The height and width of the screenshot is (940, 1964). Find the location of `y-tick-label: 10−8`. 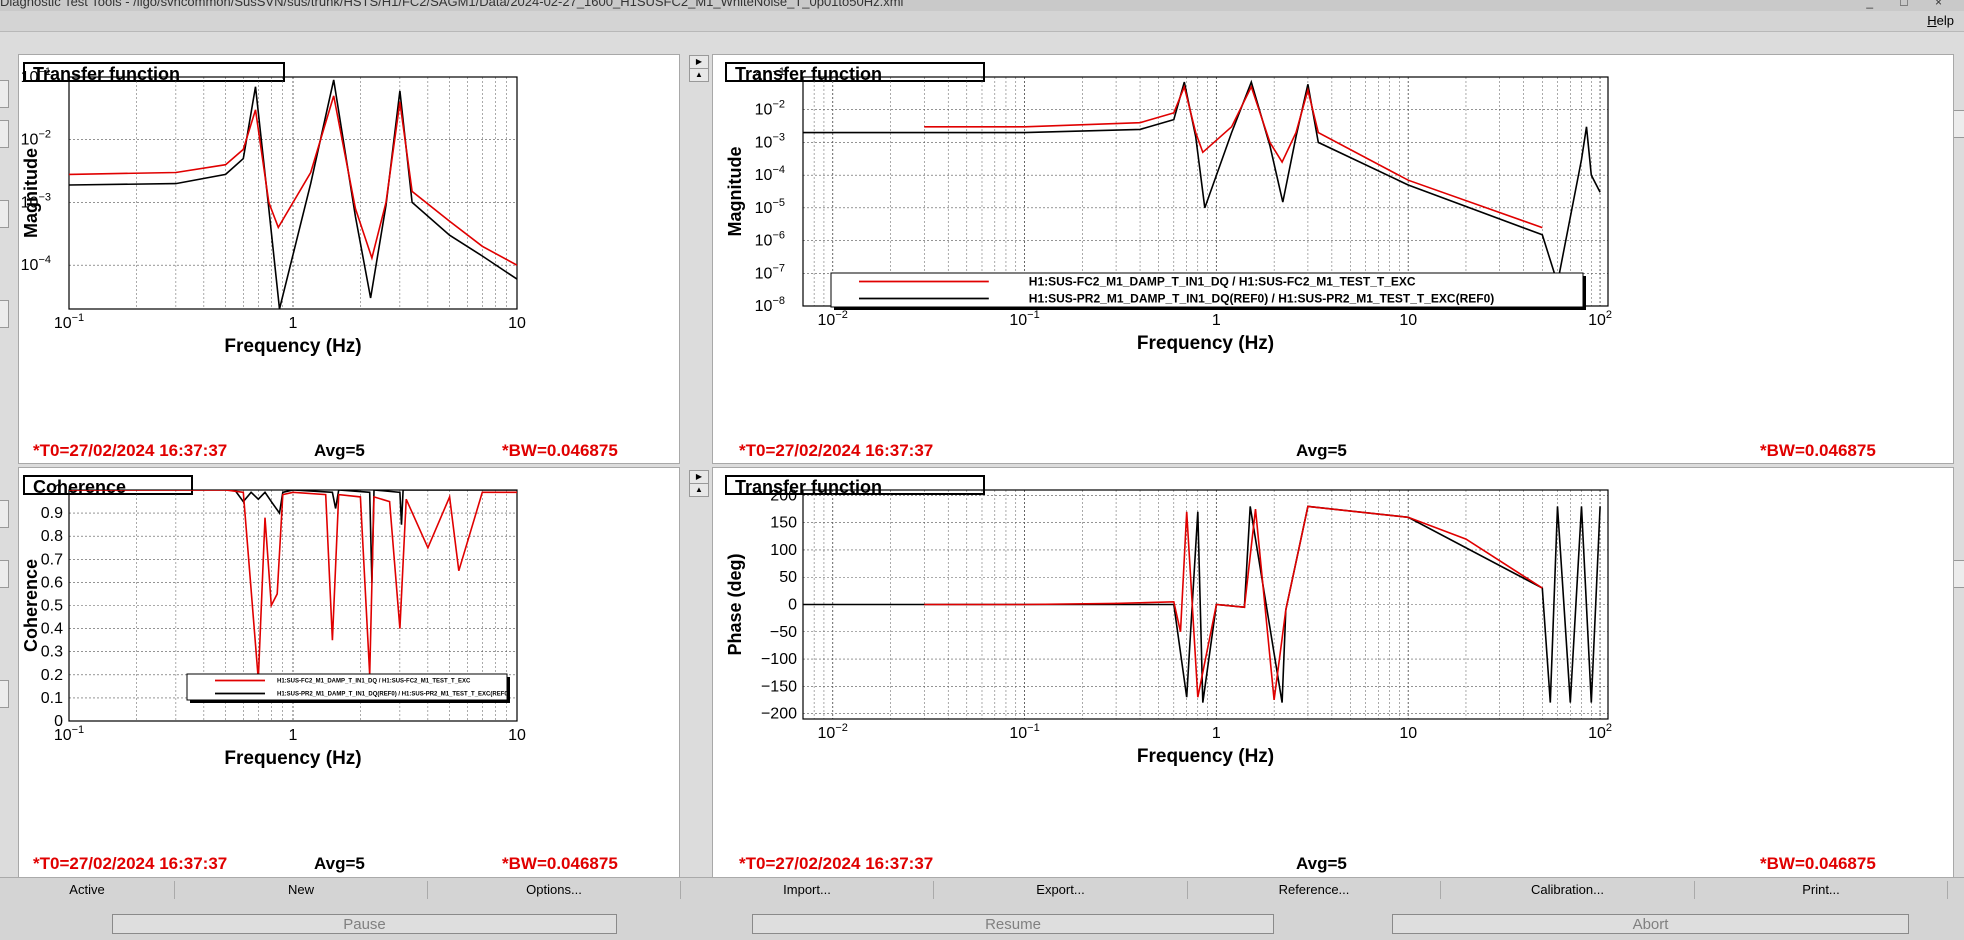

y-tick-label: 10−8 is located at coordinates (770, 305).